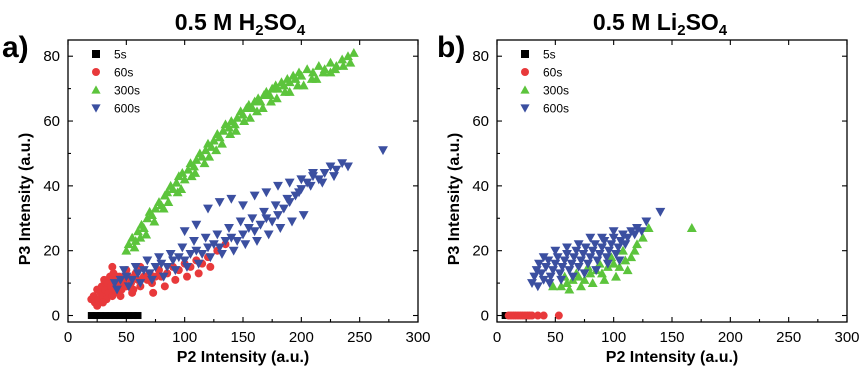  Describe the element at coordinates (56, 316) in the screenshot. I see `y-tick-label: 0` at that location.